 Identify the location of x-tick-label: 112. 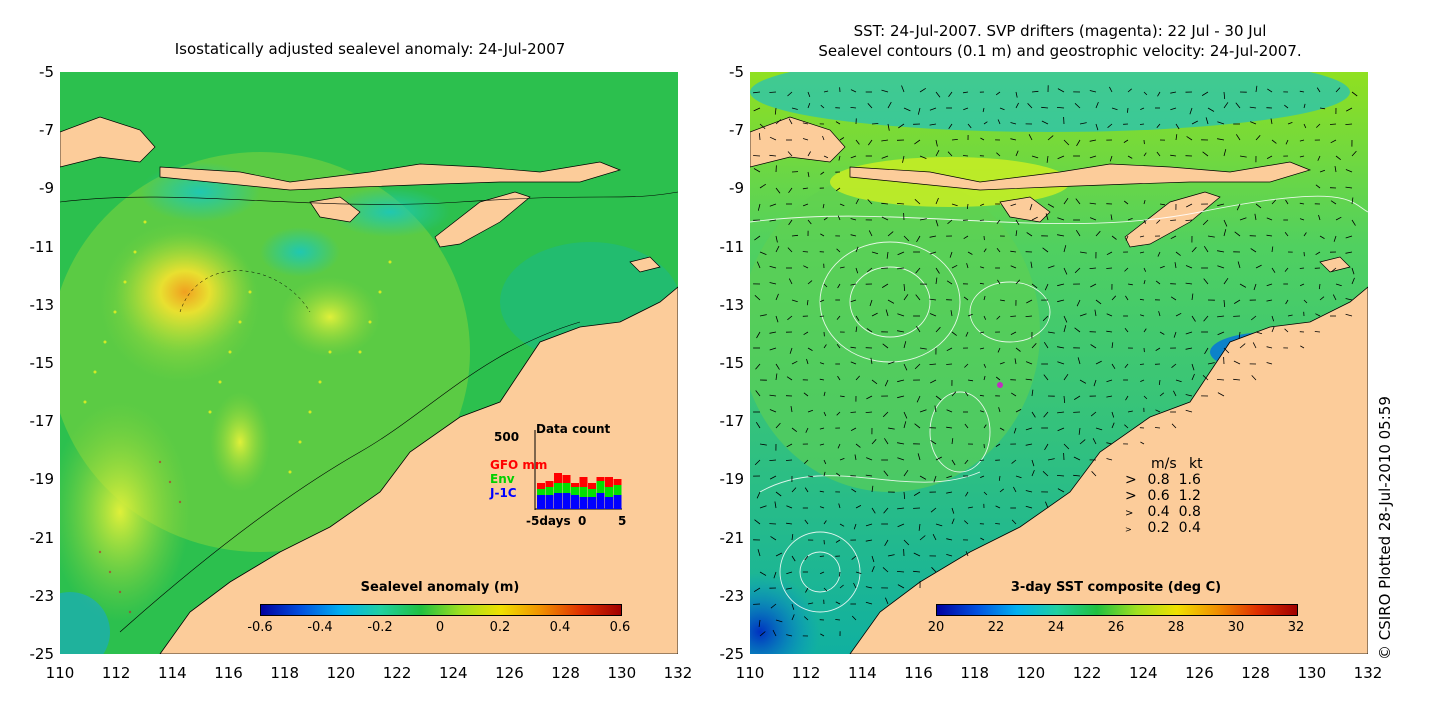
(116, 673).